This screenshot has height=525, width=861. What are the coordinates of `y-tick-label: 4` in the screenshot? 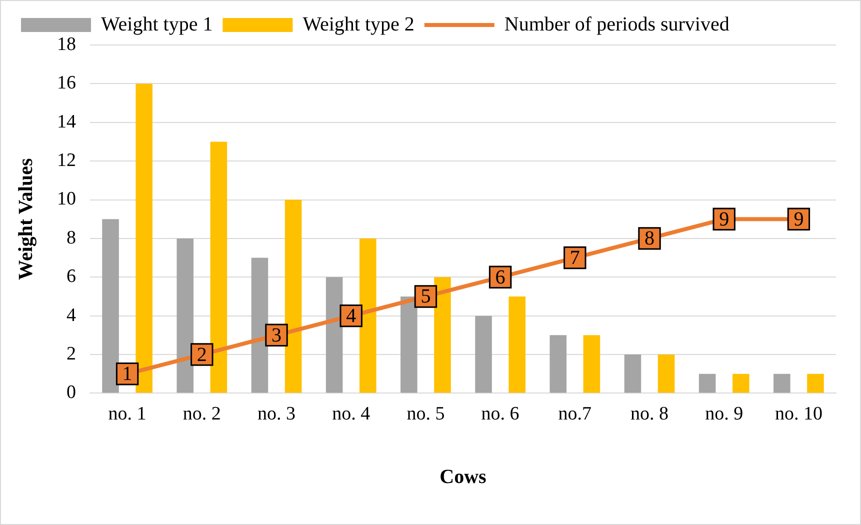 It's located at (71, 315).